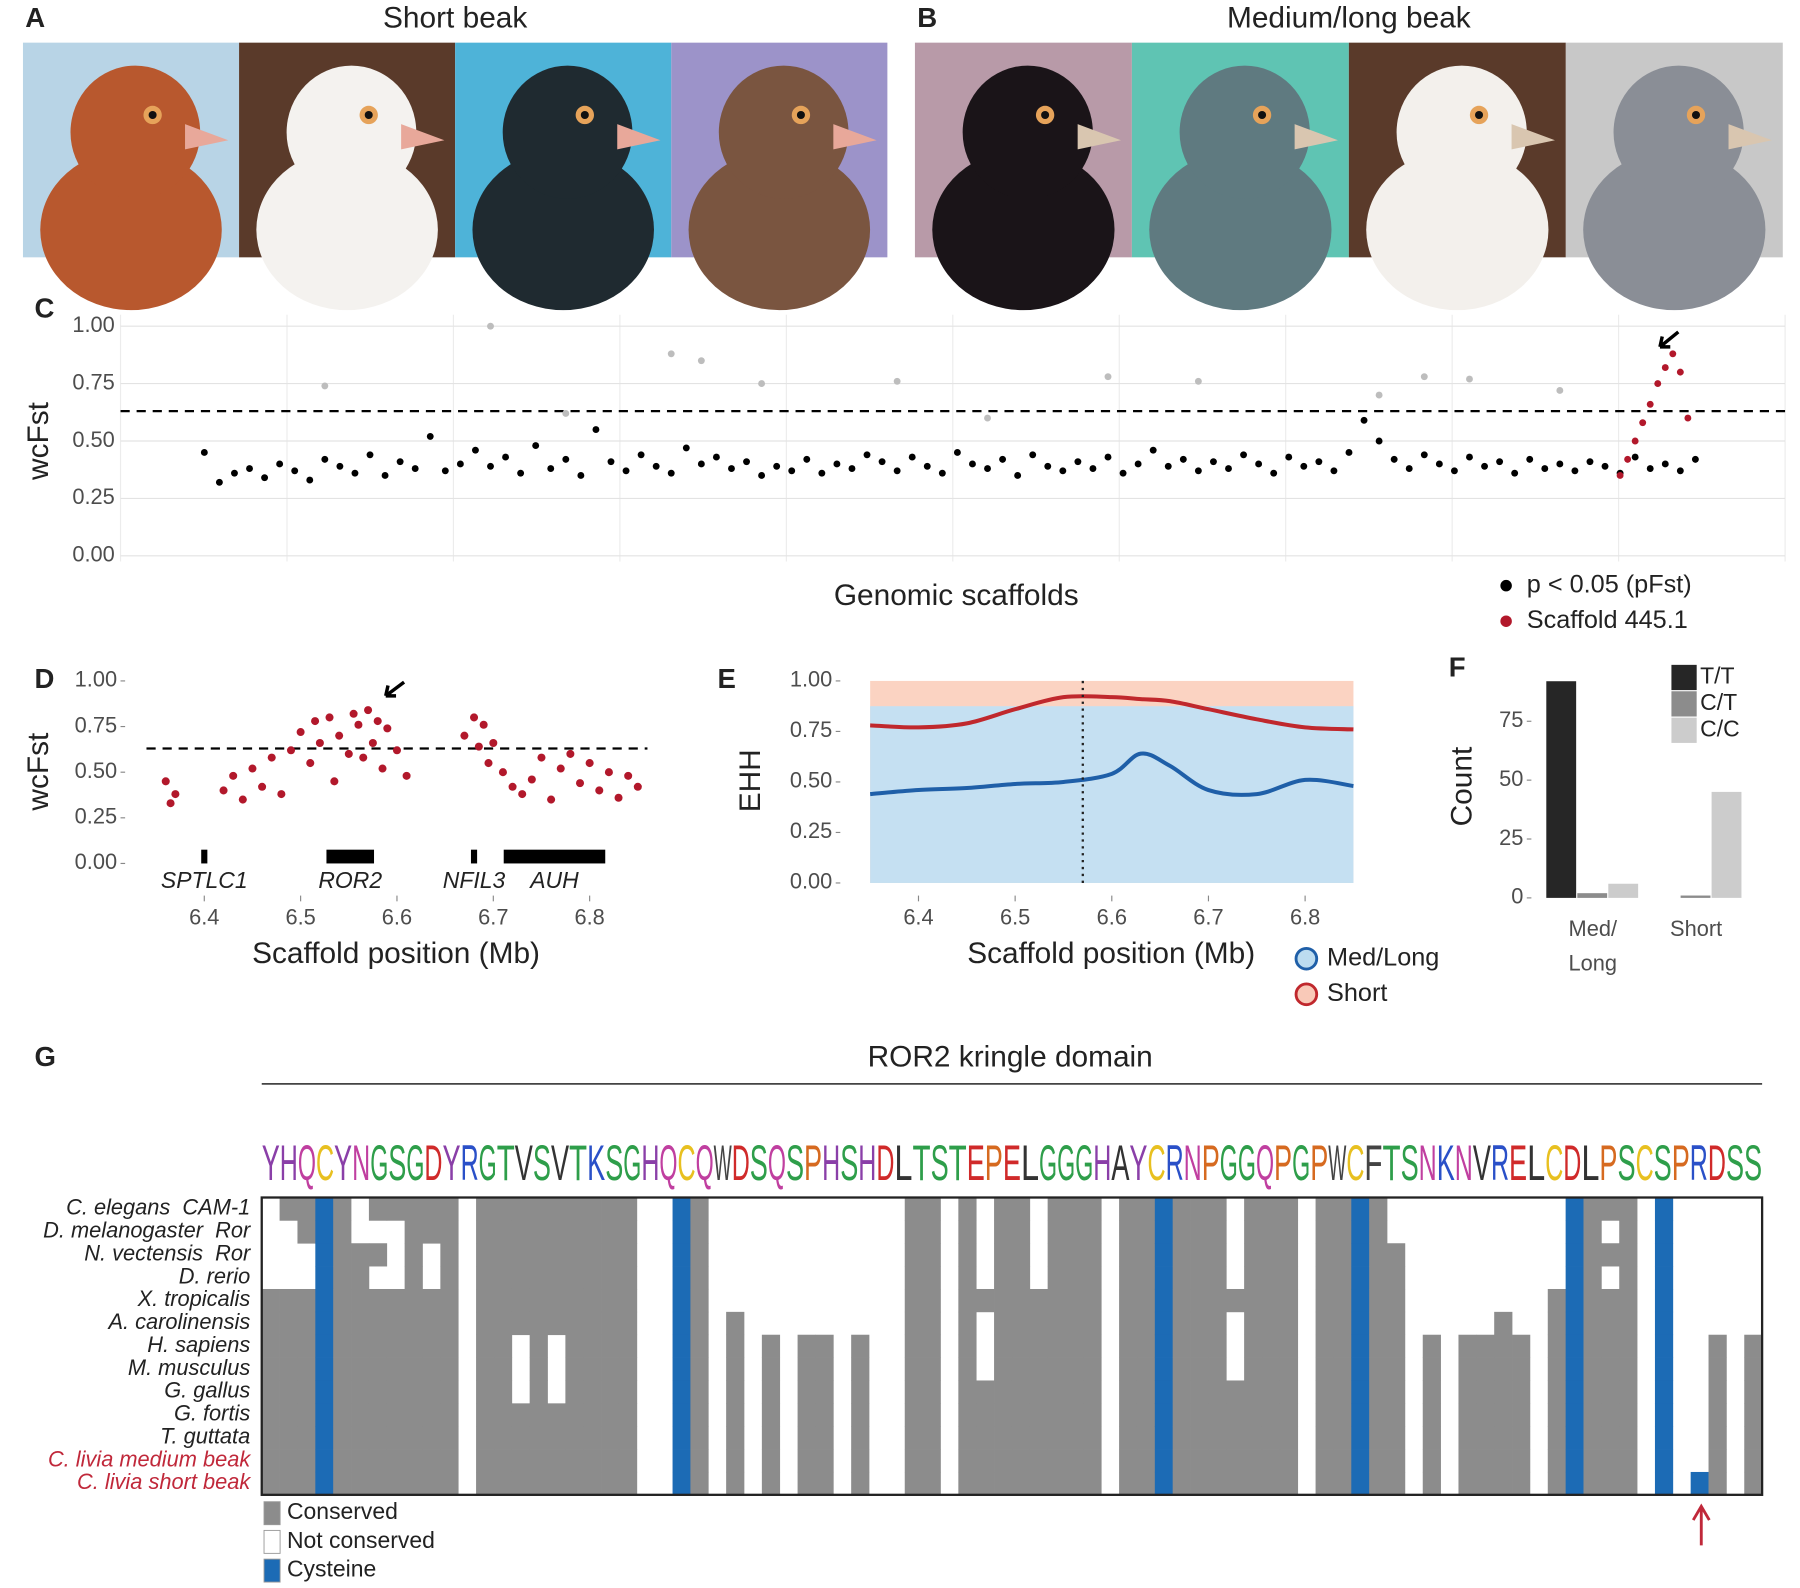 The image size is (1800, 1588). Describe the element at coordinates (596, 1162) in the screenshot. I see `logo-letter: K` at that location.